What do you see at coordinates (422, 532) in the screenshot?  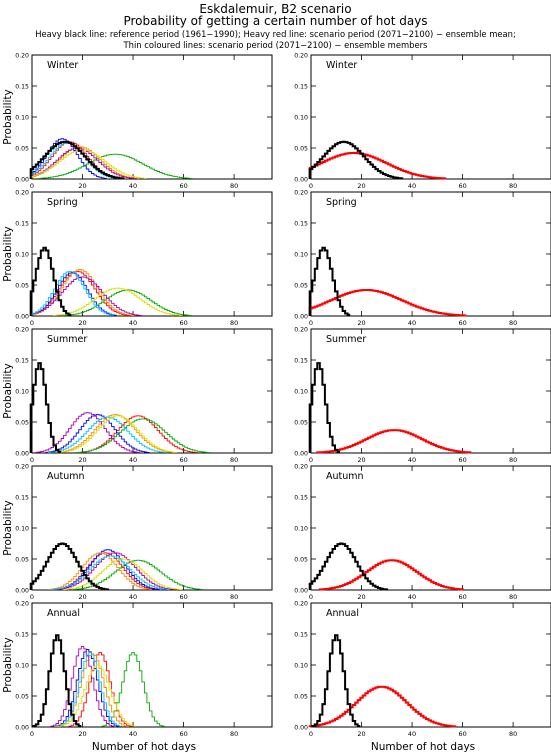 I see `panel-autumn-right: 0 20 40 60 80 0.00 0.05 0.10 0.15 0.20 Autumn` at bounding box center [422, 532].